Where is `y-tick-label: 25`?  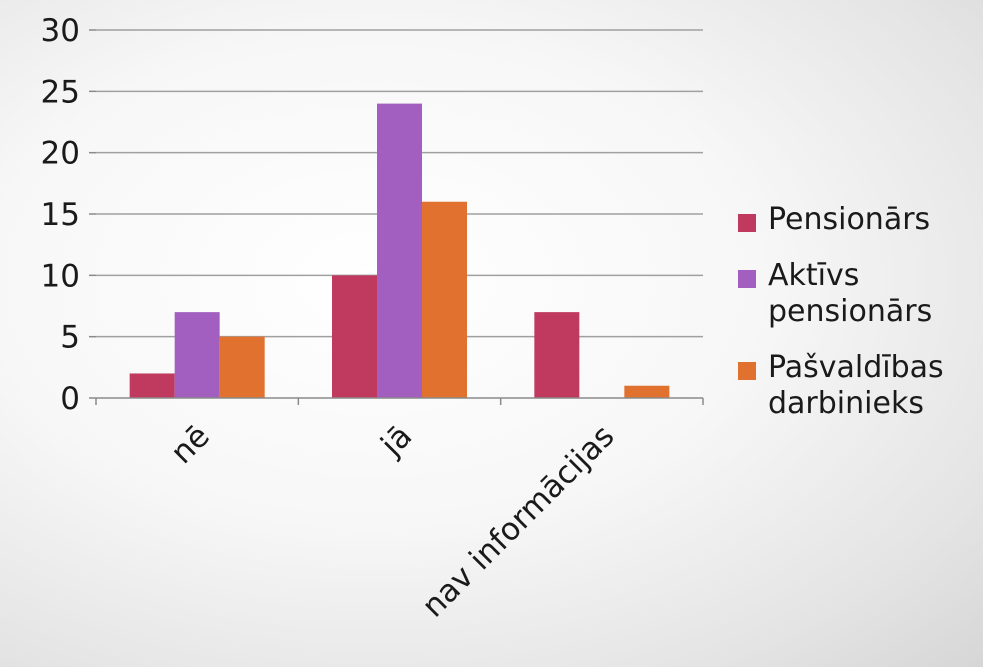
y-tick-label: 25 is located at coordinates (60, 92).